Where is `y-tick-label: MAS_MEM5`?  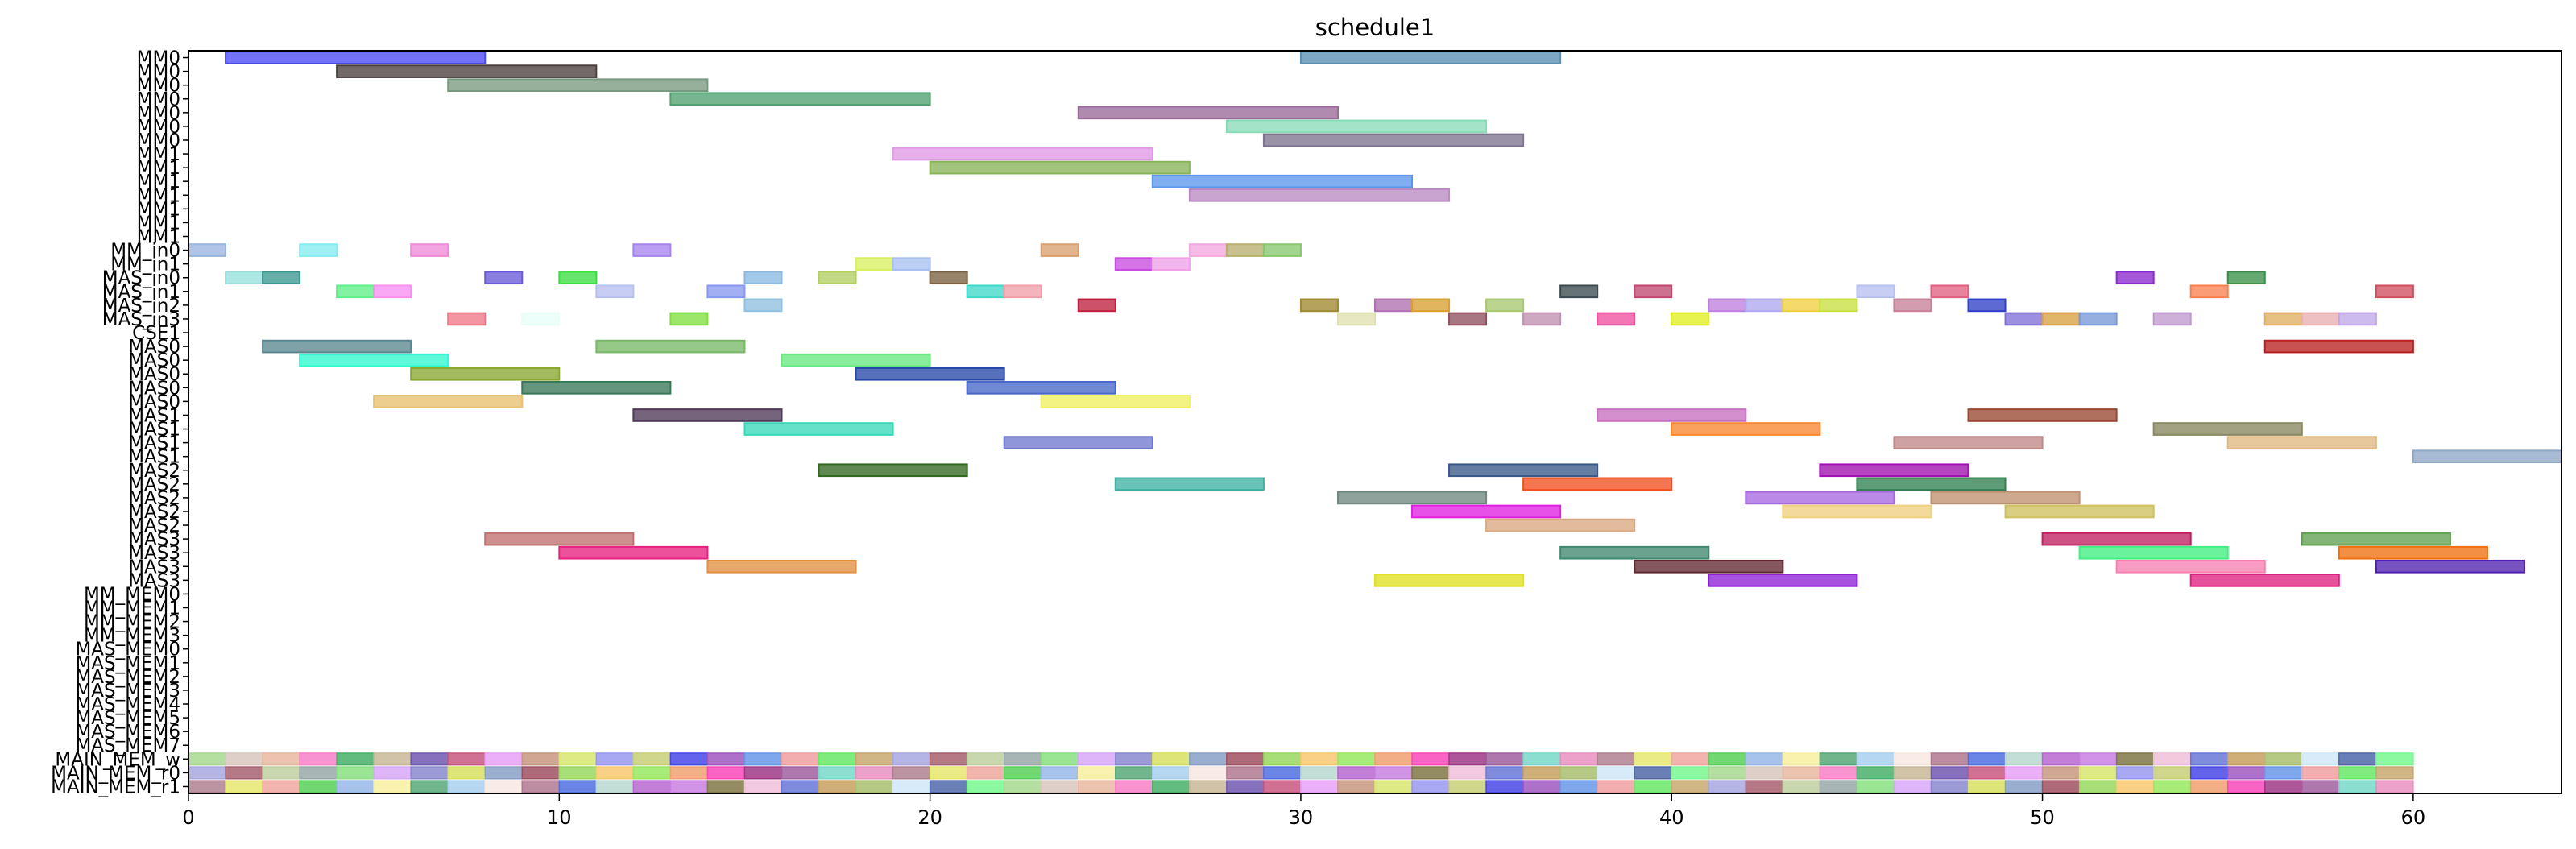
y-tick-label: MAS_MEM5 is located at coordinates (127, 718).